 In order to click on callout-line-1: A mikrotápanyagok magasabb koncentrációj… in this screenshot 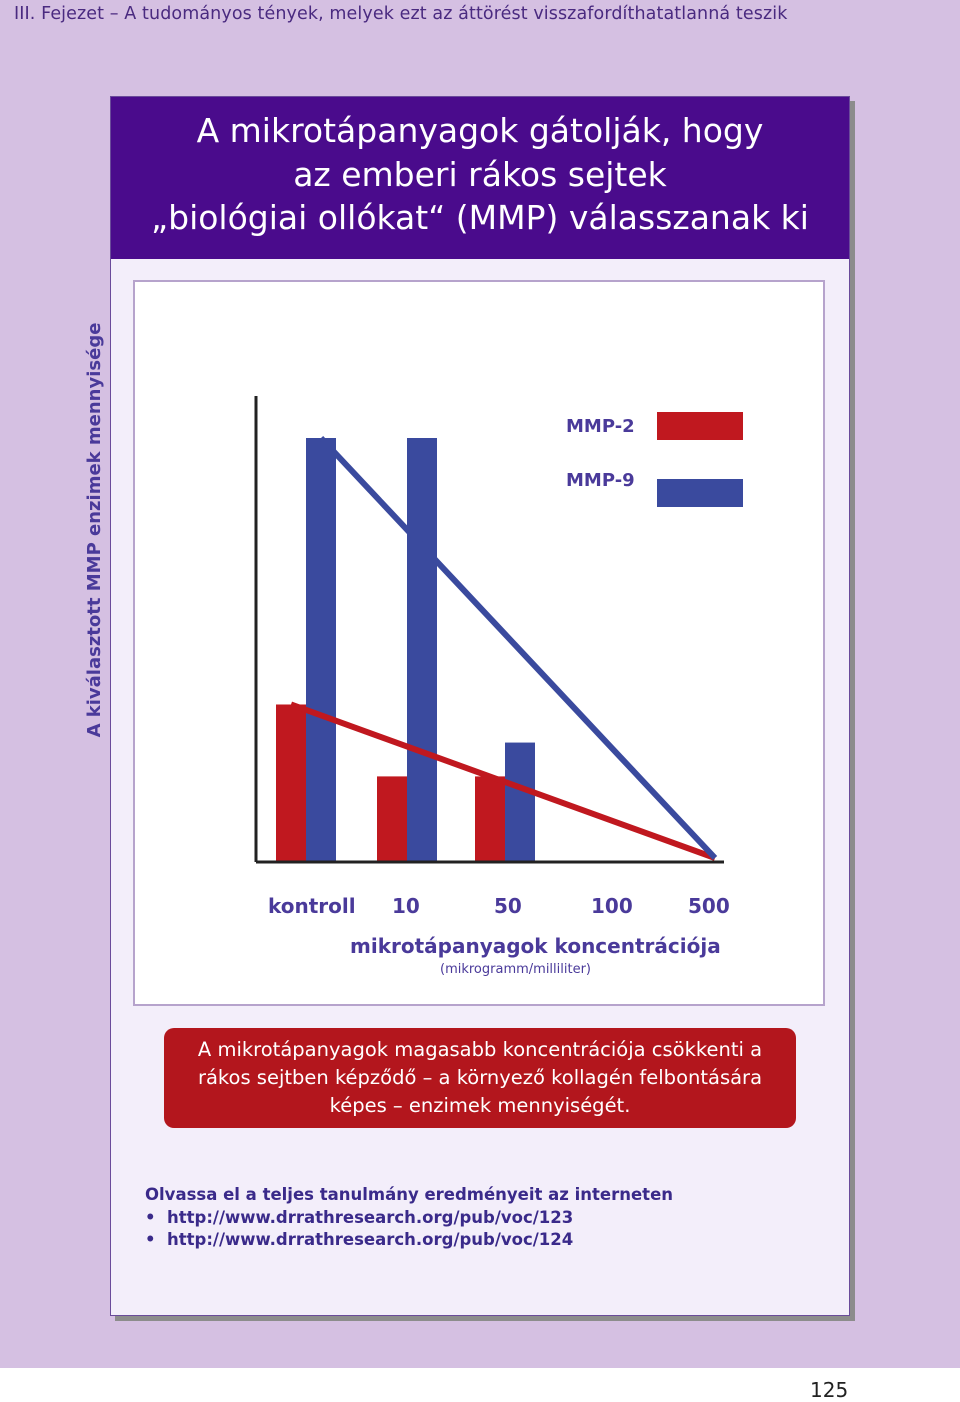, I will do `click(480, 1049)`.